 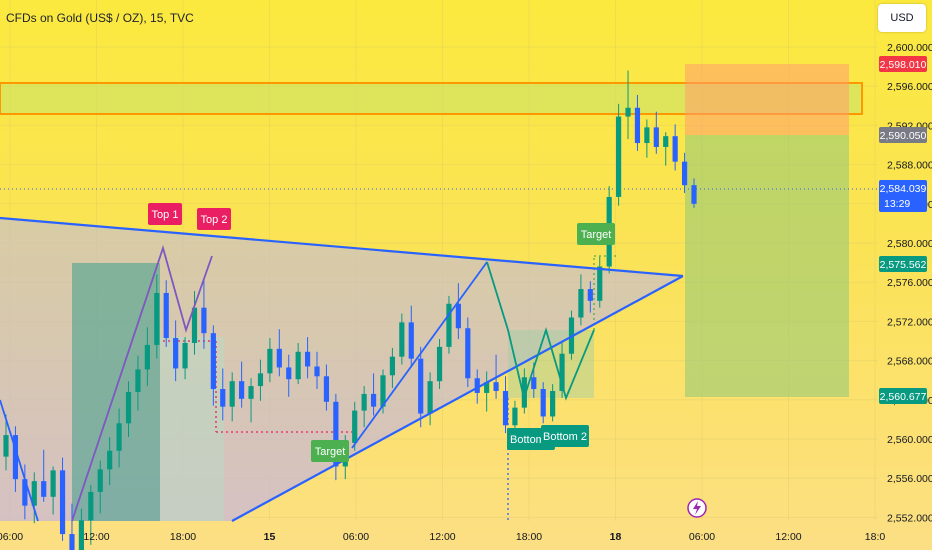 What do you see at coordinates (909, 48) in the screenshot?
I see `price-tick-label: 2,600.000` at bounding box center [909, 48].